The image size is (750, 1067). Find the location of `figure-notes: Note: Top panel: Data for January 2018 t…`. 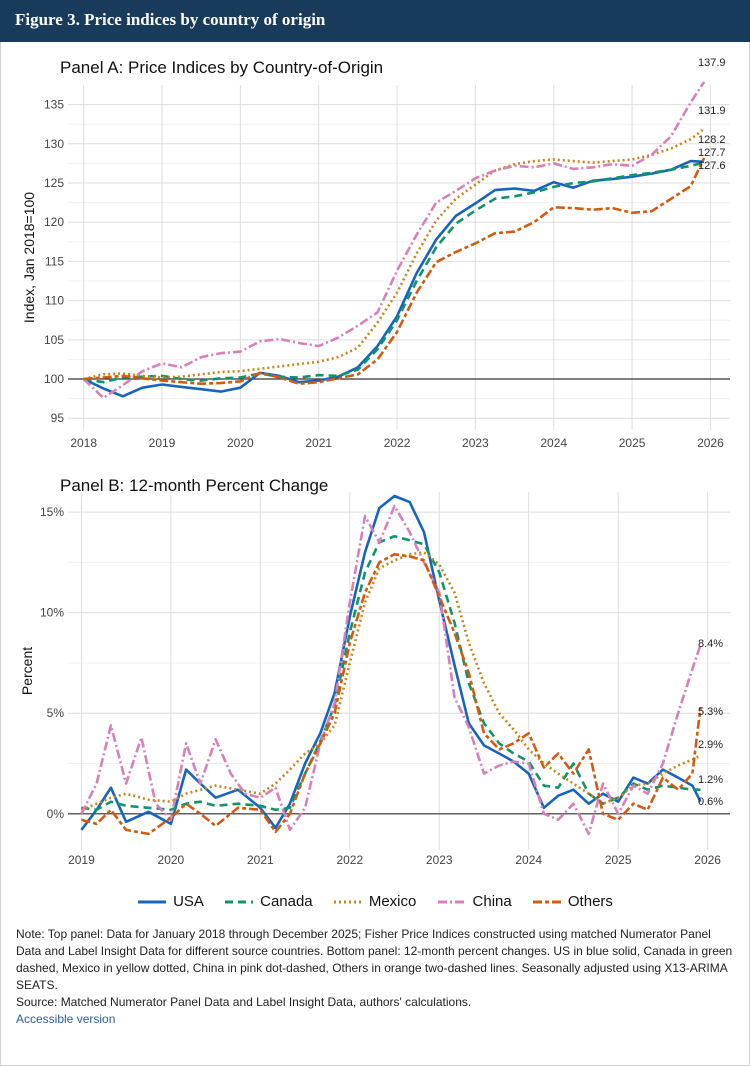

figure-notes: Note: Top panel: Data for January 2018 t… is located at coordinates (376, 977).